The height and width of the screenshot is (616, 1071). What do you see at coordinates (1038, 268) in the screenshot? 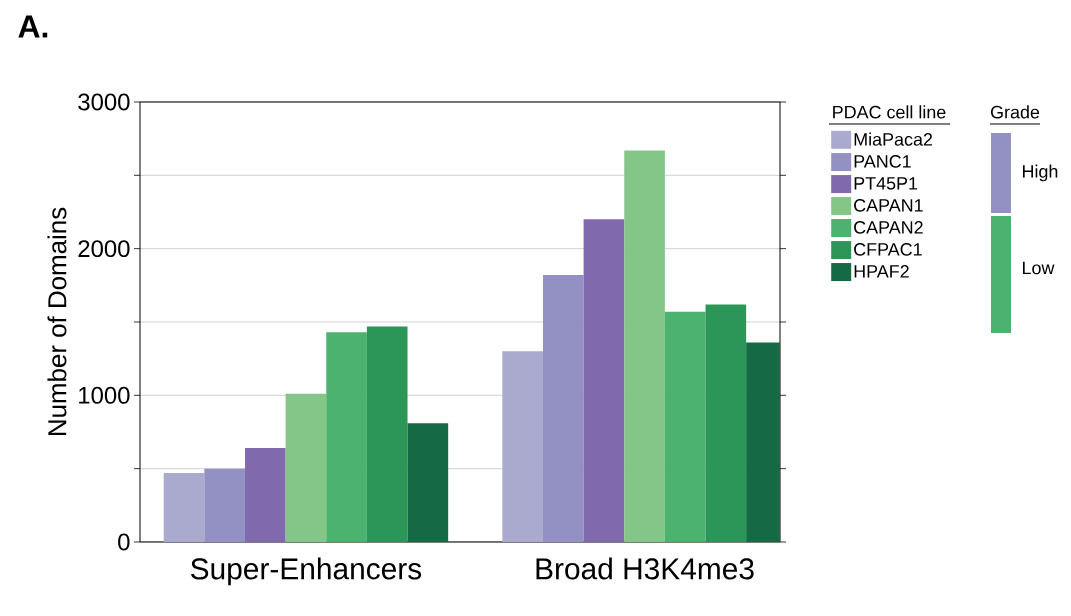
I see `text: Low` at bounding box center [1038, 268].